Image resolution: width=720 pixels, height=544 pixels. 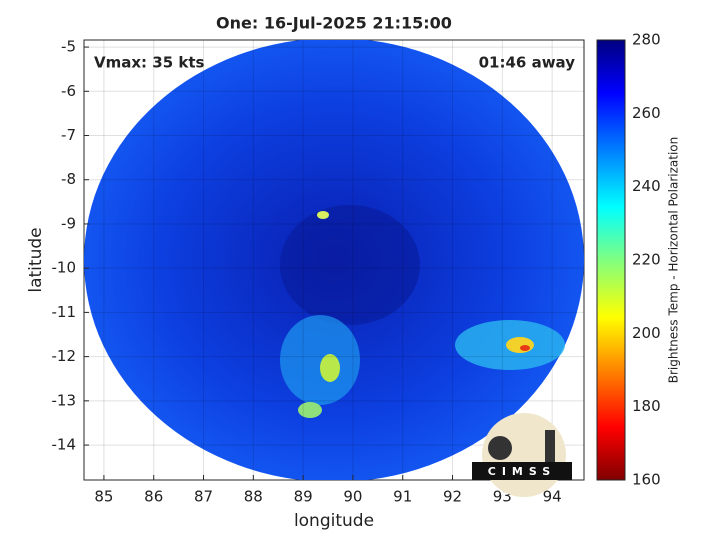 I want to click on y-tick-label: -7, so click(x=68, y=135).